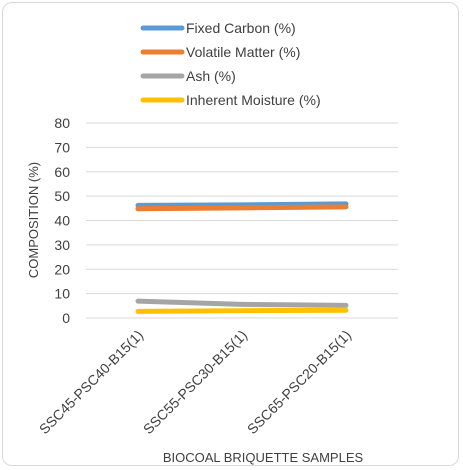 This screenshot has height=470, width=463. I want to click on y-tick-label: 60, so click(62, 172).